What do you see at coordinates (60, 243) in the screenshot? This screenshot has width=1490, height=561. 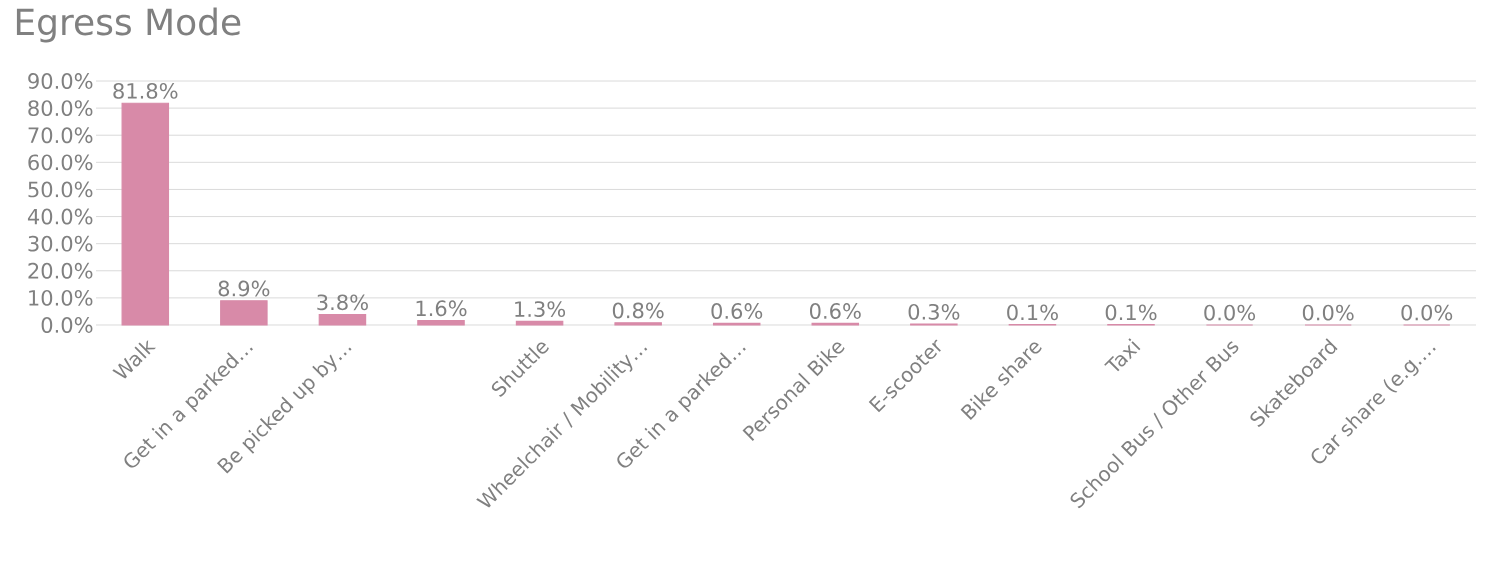 I see `y-tick-label: 30.0%` at bounding box center [60, 243].